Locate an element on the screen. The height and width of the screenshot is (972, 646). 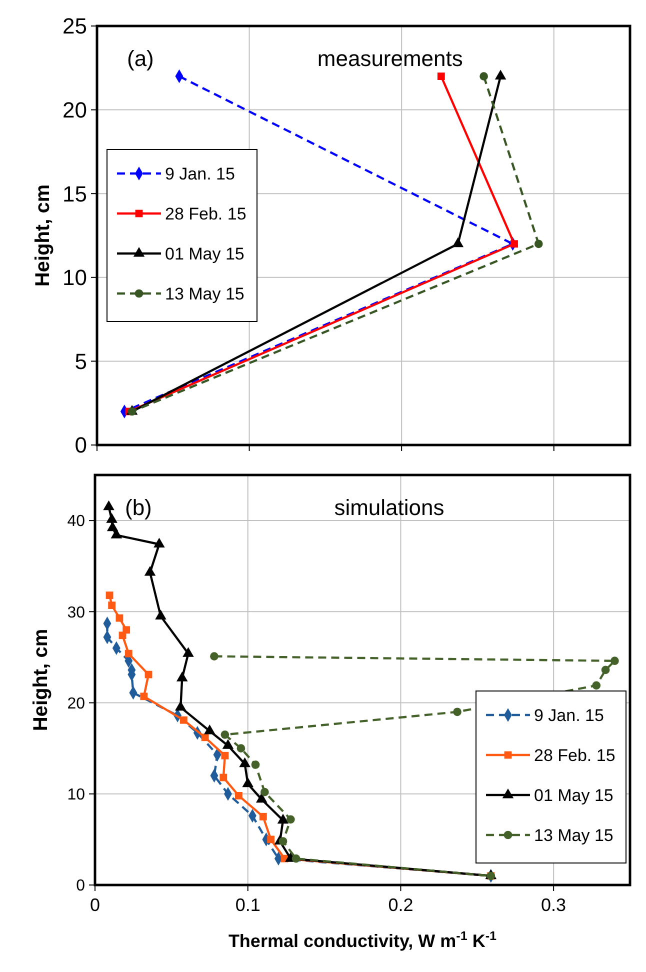
x-axis-title: Thermal conductivity, W m$^{-1}$ K$^{-1}$ is located at coordinates (362, 940).